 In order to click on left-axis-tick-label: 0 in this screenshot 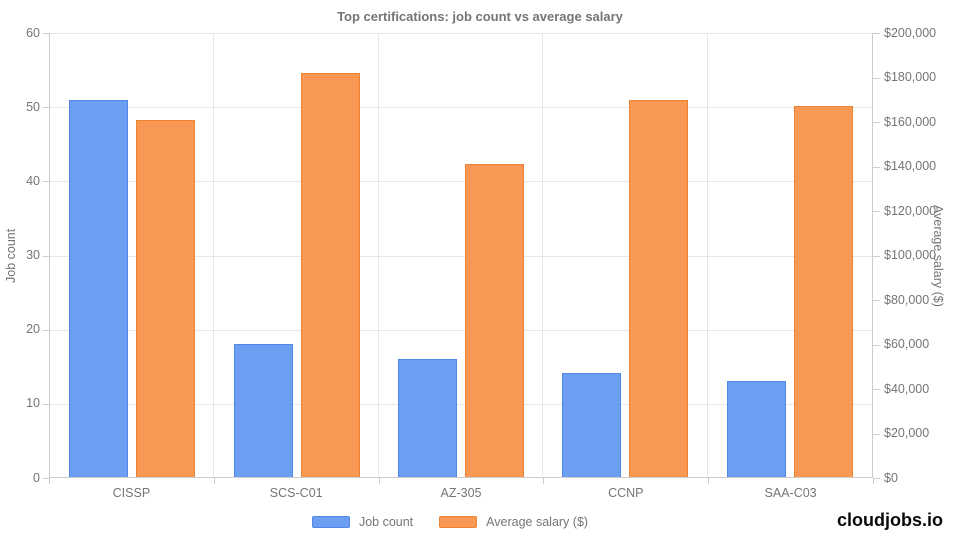, I will do `click(36, 477)`.